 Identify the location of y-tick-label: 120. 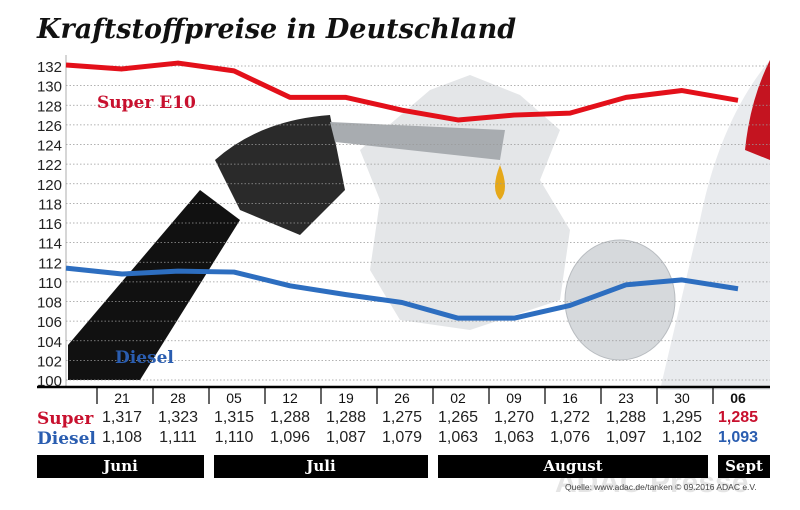
(49, 185).